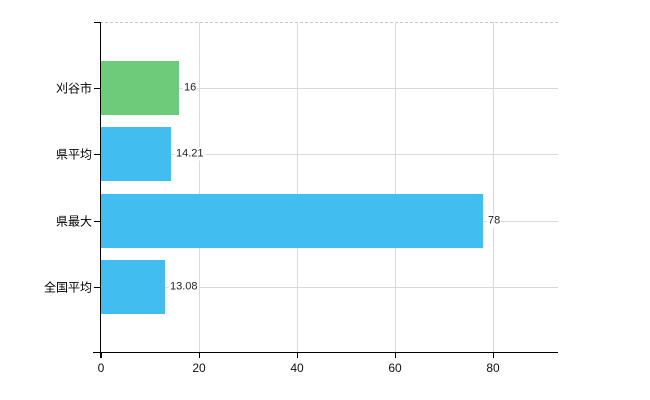 Image resolution: width=650 pixels, height=400 pixels. I want to click on y-axis-line, so click(100, 190).